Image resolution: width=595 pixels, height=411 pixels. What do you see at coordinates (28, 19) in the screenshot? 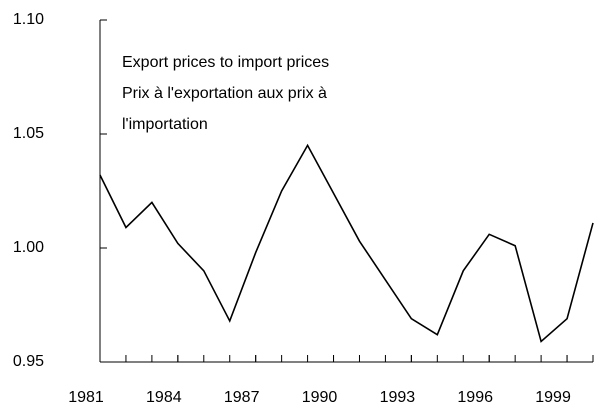
I see `y-tick-label: 1.10` at bounding box center [28, 19].